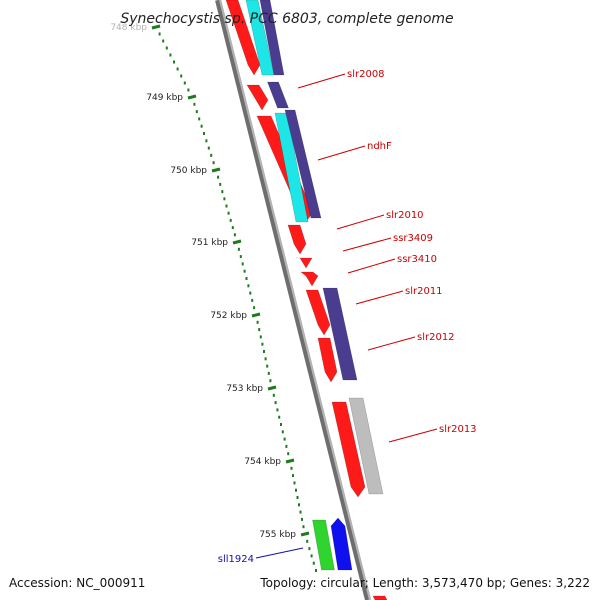 The height and width of the screenshot is (600, 600). I want to click on gene-label-sll1924: sll1924, so click(236, 559).